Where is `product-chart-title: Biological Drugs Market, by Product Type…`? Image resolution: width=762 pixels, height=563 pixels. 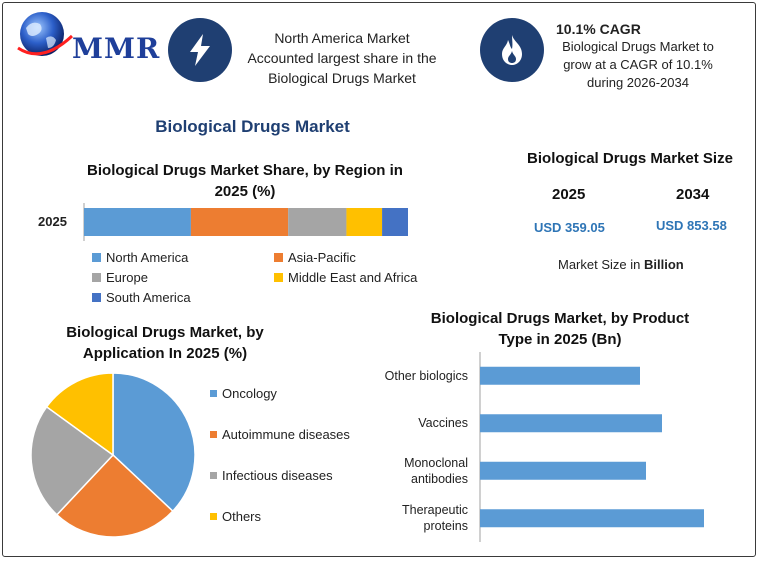
product-chart-title: Biological Drugs Market, by Product Type… is located at coordinates (560, 329).